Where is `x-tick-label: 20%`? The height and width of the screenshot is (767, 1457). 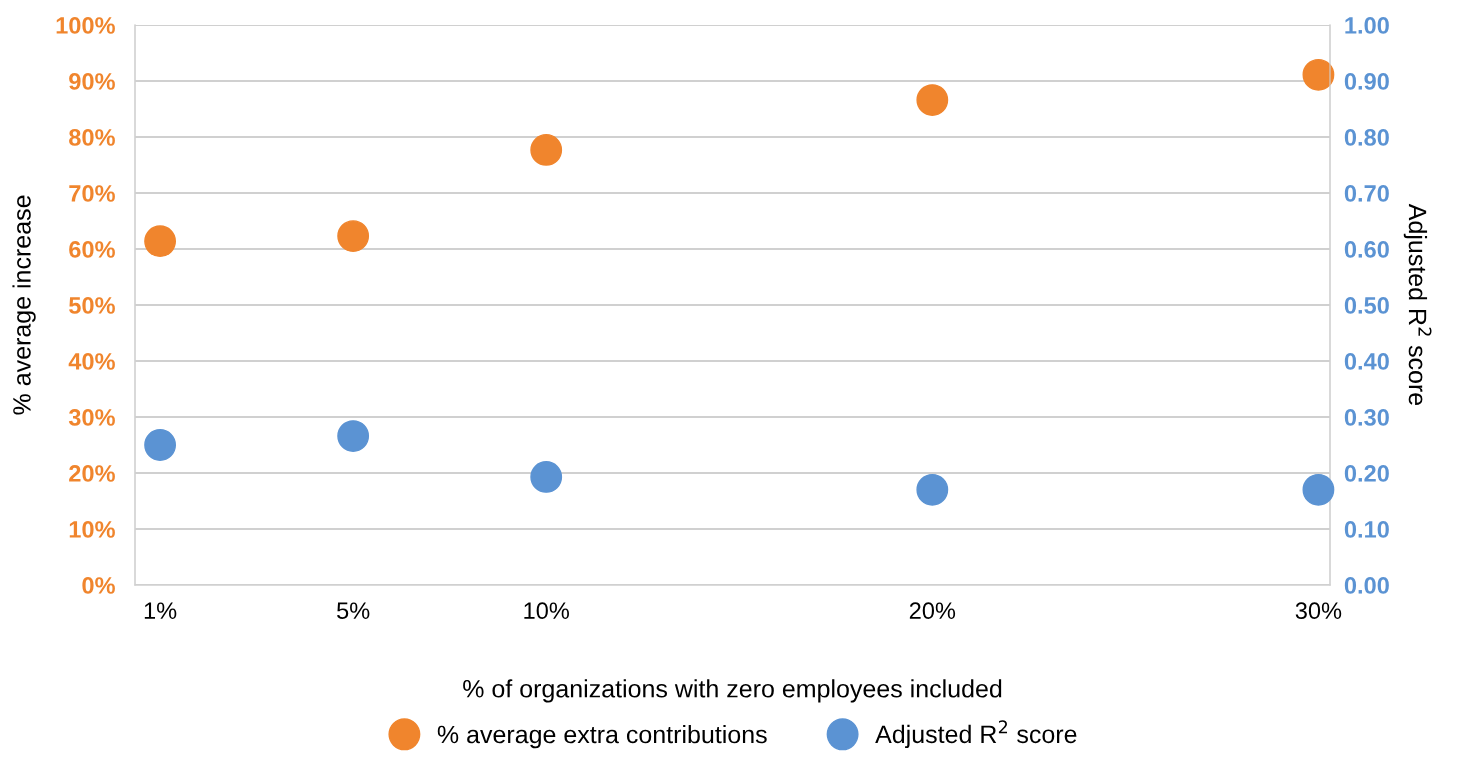 x-tick-label: 20% is located at coordinates (932, 611).